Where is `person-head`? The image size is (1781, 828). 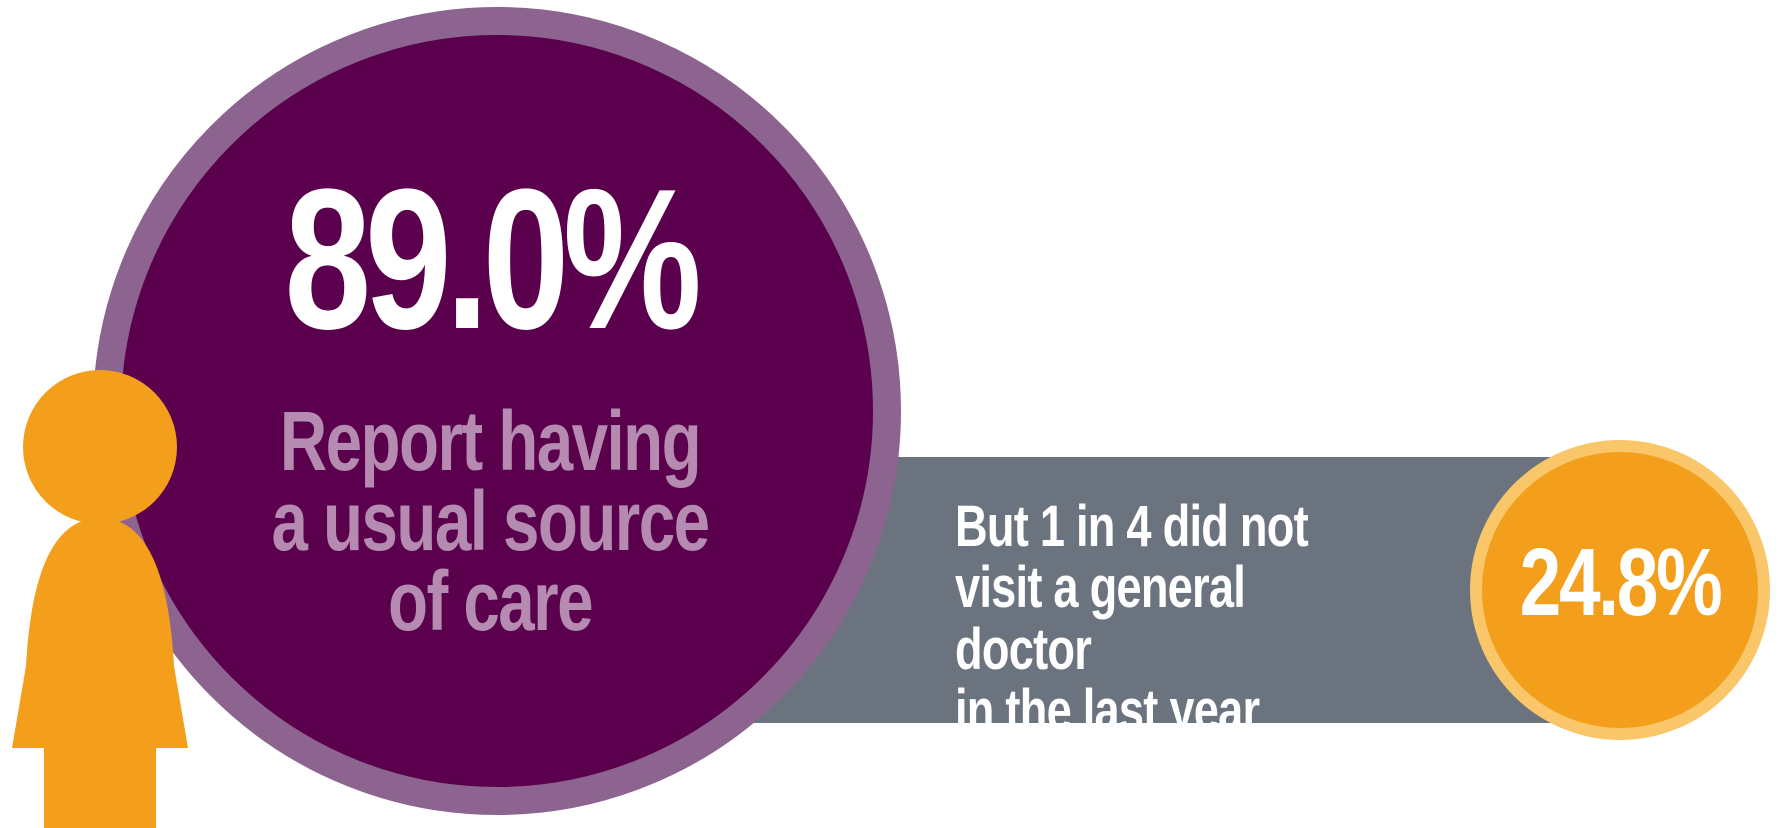
person-head is located at coordinates (100, 447).